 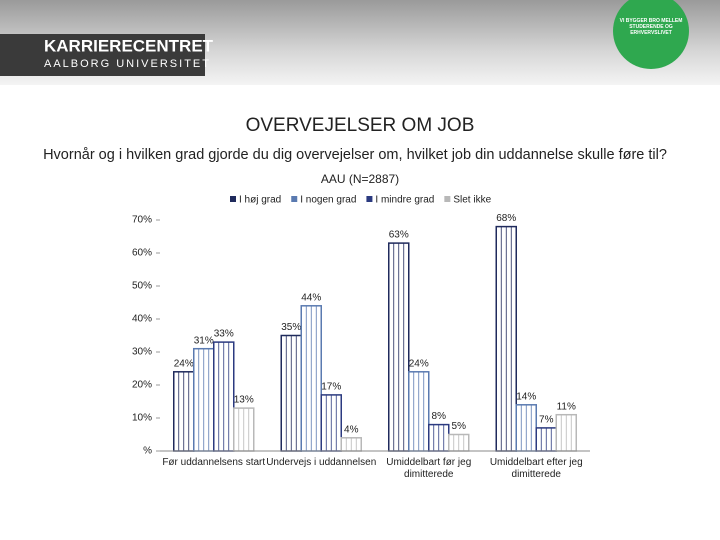 I want to click on legend-label: I mindre grad, so click(x=404, y=200).